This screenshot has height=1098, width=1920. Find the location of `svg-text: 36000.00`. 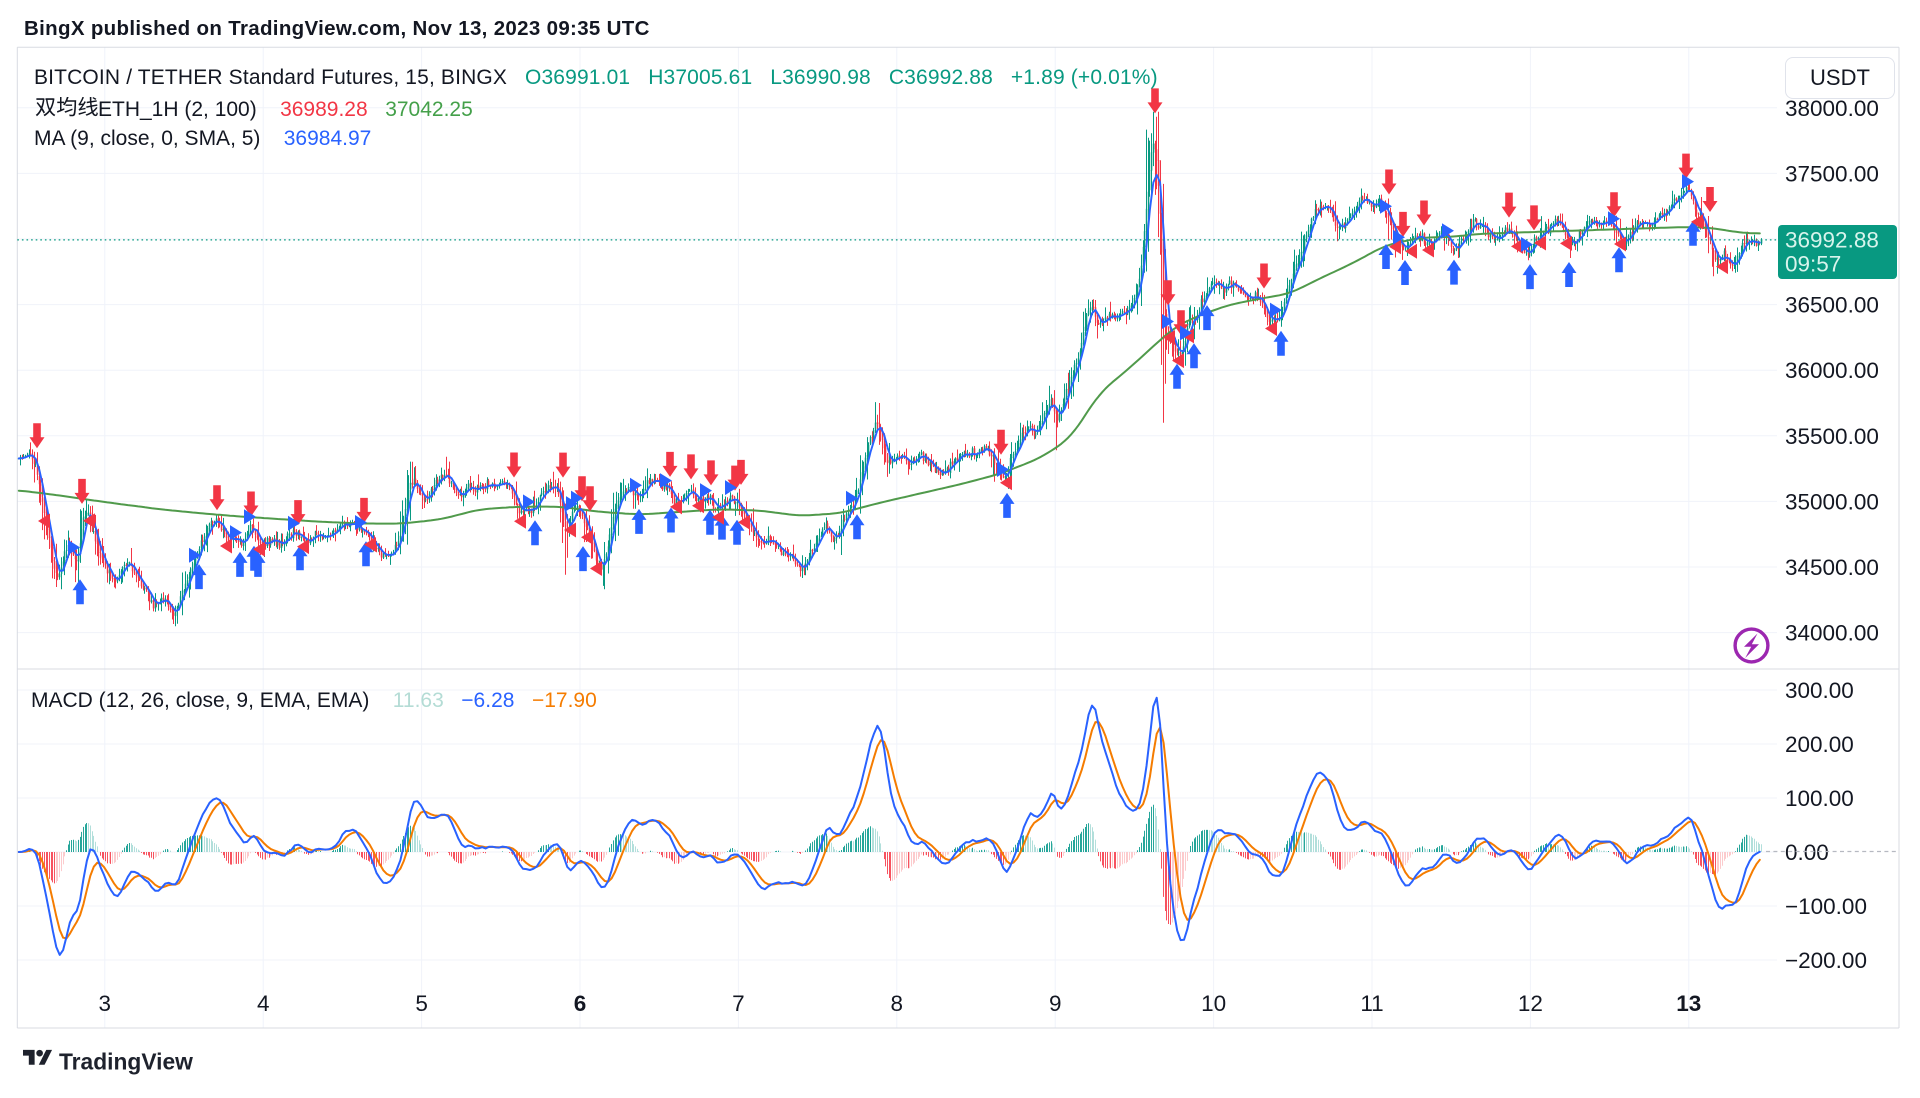

svg-text: 36000.00 is located at coordinates (1832, 370).